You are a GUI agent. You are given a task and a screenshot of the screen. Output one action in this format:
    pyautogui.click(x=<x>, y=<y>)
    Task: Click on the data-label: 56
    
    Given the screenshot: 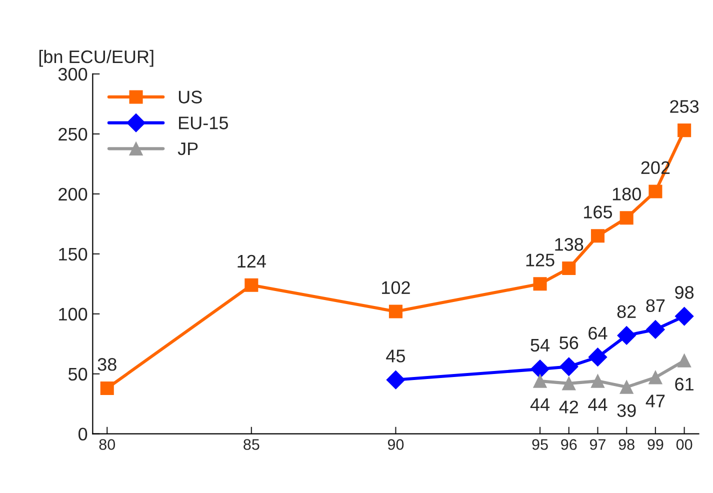 What is the action you would take?
    pyautogui.click(x=569, y=343)
    